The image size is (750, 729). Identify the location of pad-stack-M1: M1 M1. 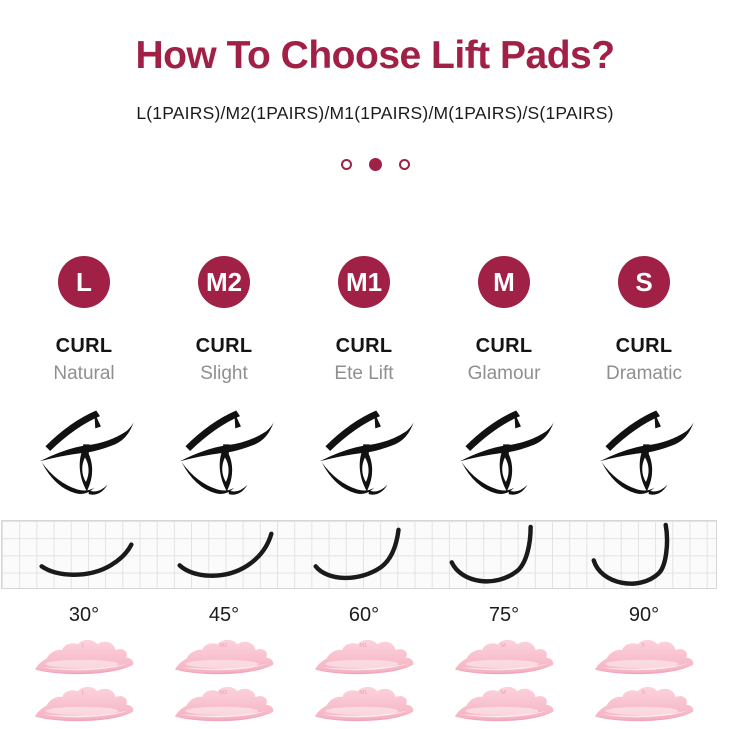
(364, 680).